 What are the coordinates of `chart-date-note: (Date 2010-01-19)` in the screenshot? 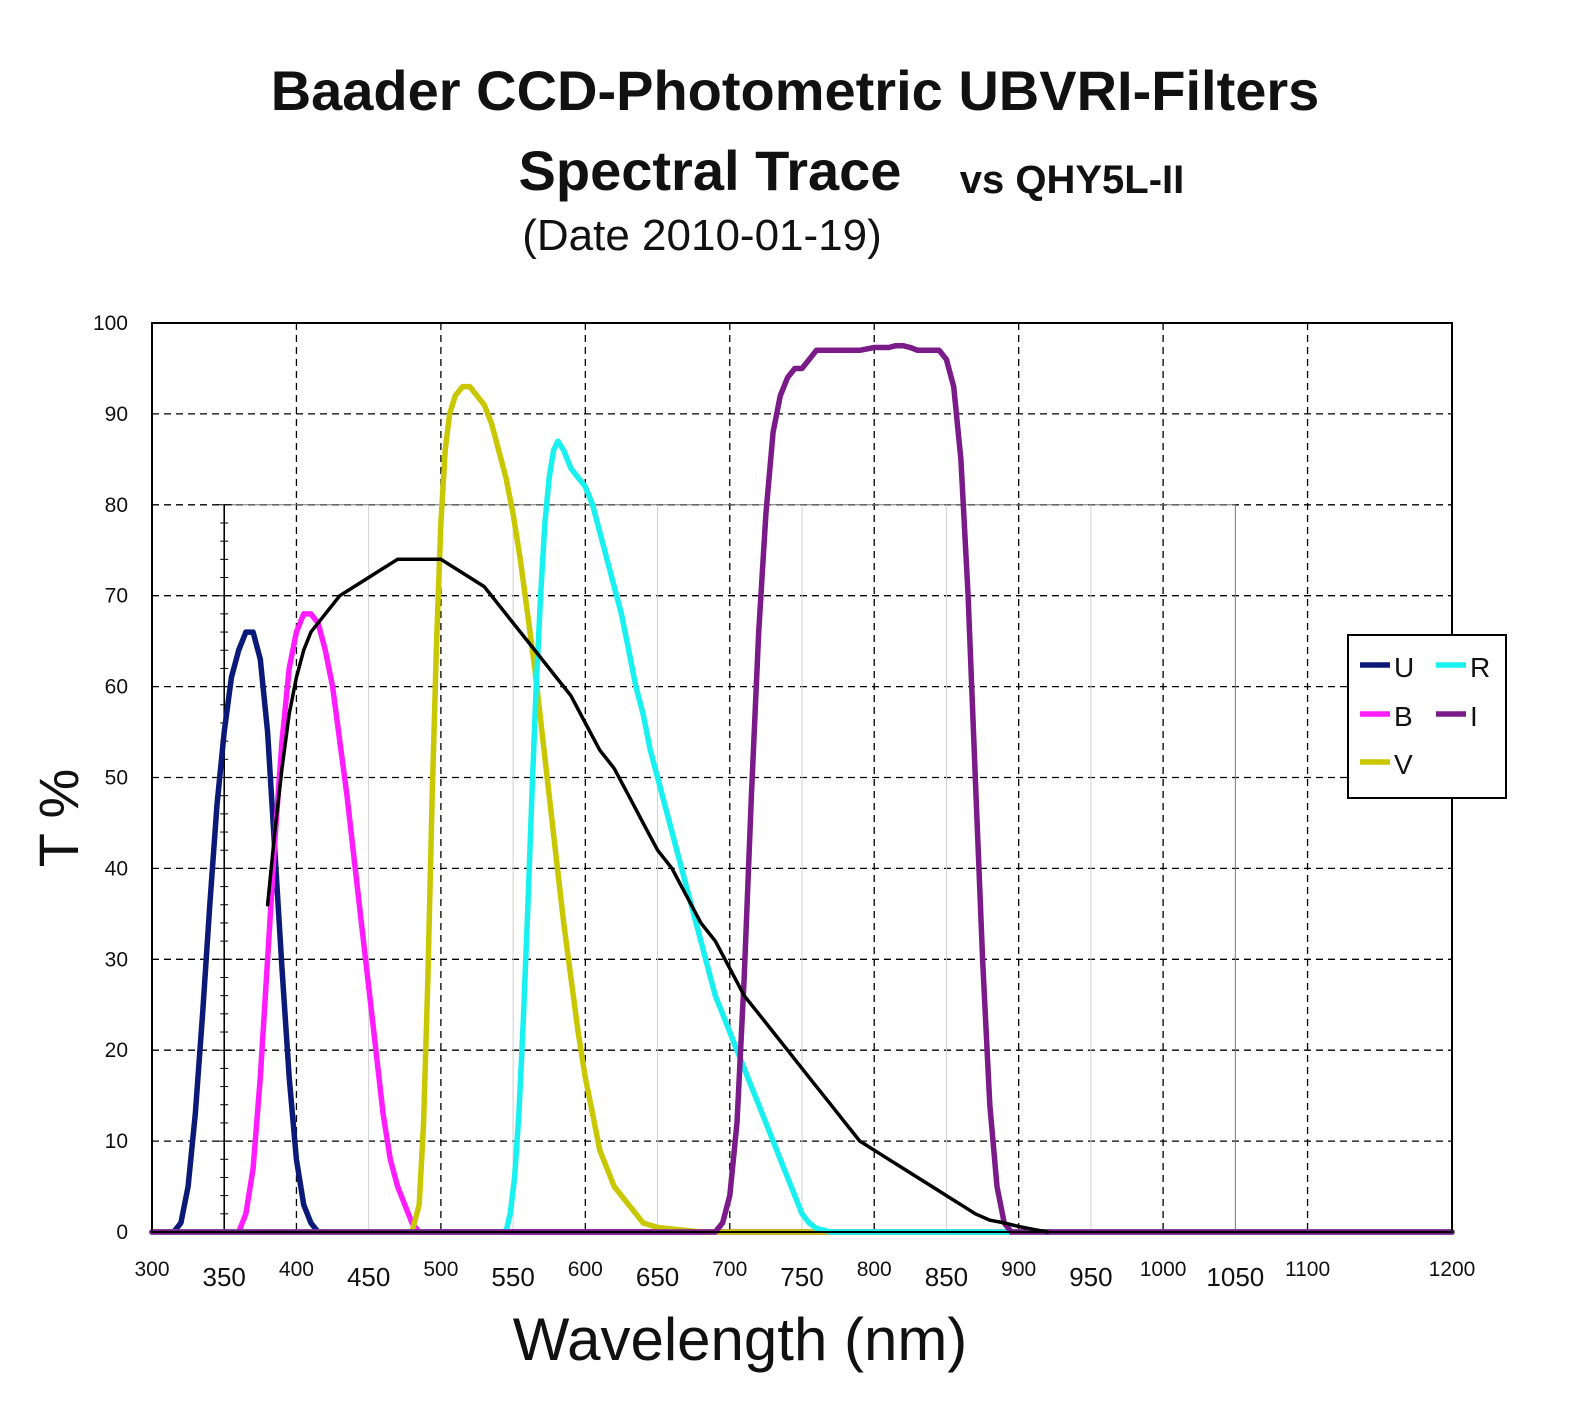 It's located at (702, 235).